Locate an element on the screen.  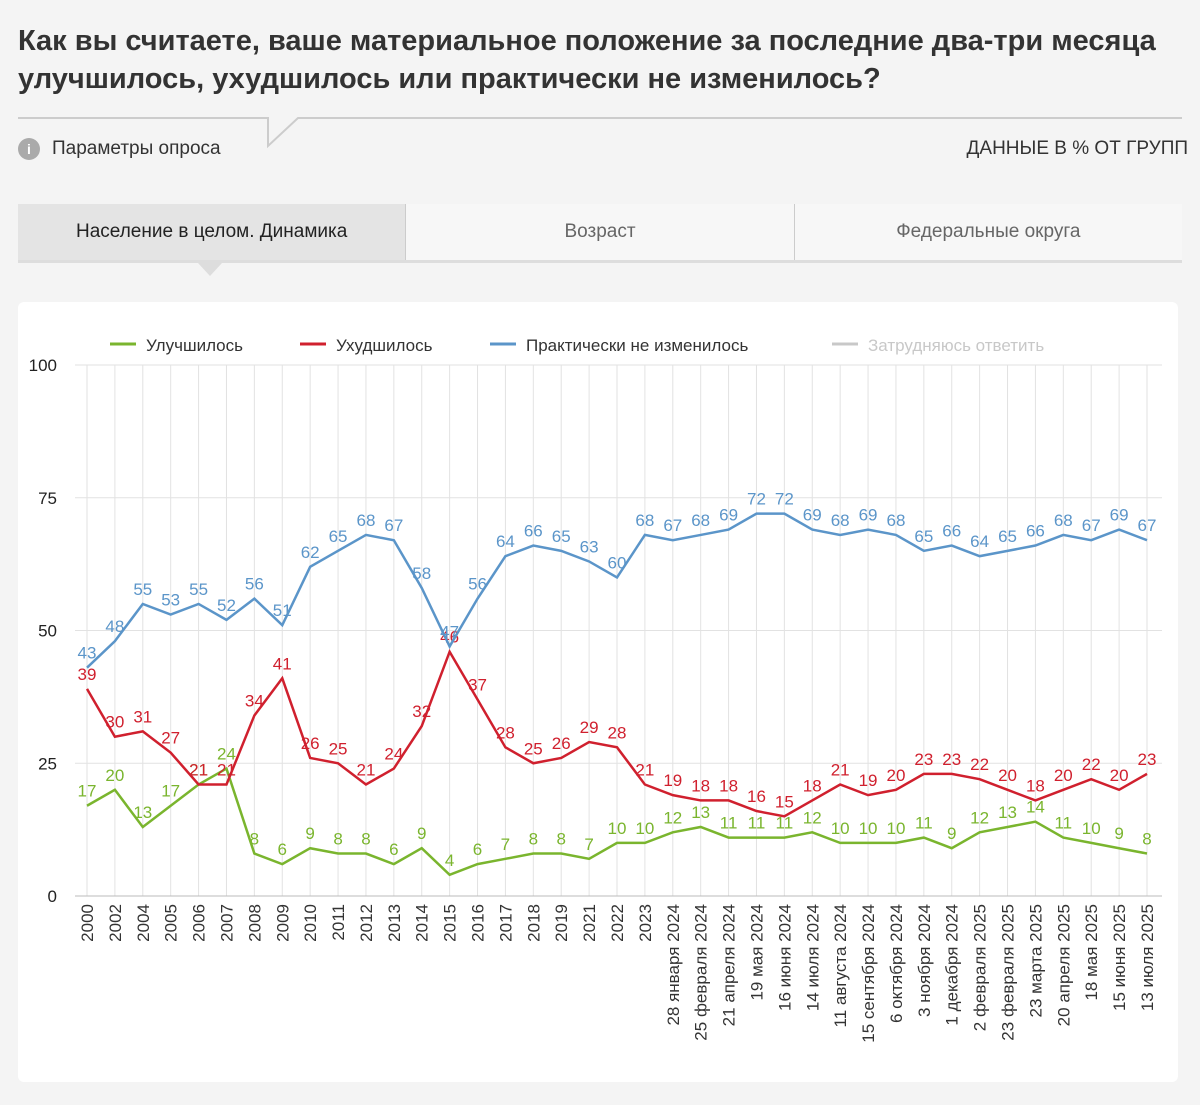
x-tick-label: 2007 is located at coordinates (226, 923).